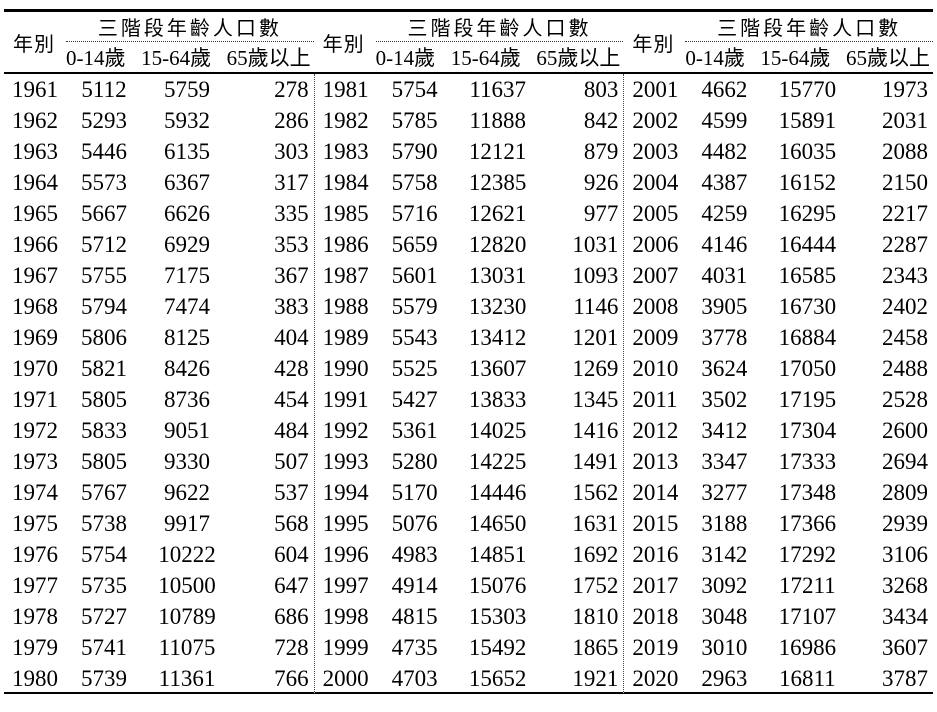 This screenshot has height=712, width=937. What do you see at coordinates (497, 523) in the screenshot?
I see `pop-15-64-cell: 14650` at bounding box center [497, 523].